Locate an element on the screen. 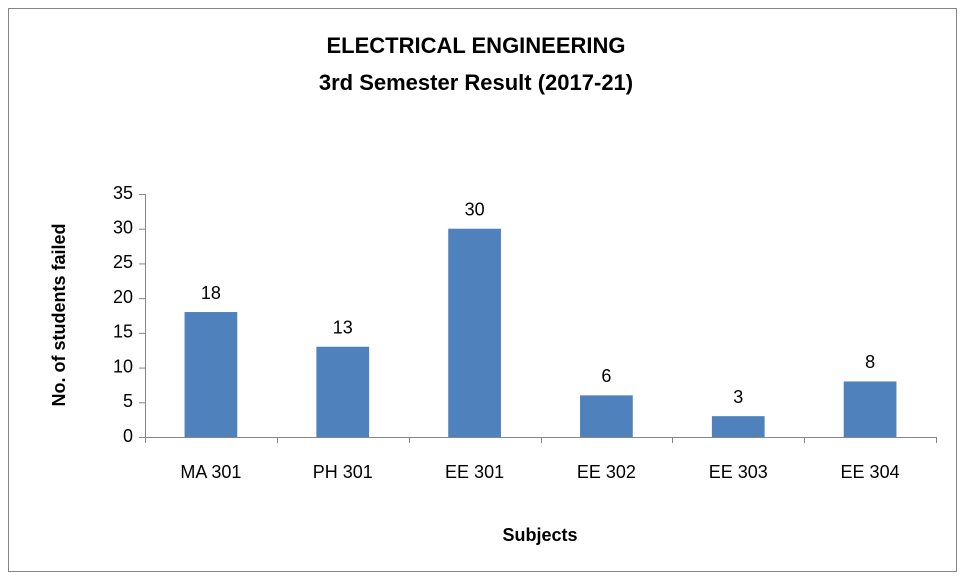 This screenshot has height=581, width=965. x-tick-label: EE 304 is located at coordinates (870, 472).